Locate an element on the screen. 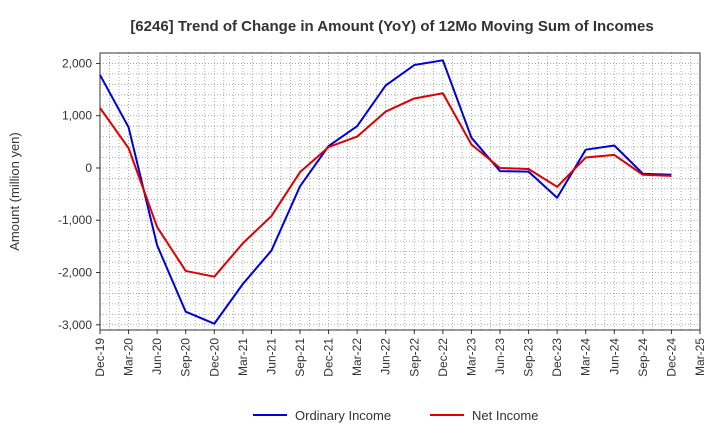 This screenshot has width=720, height=440. x-tick-label: Sep-23 is located at coordinates (529, 357).